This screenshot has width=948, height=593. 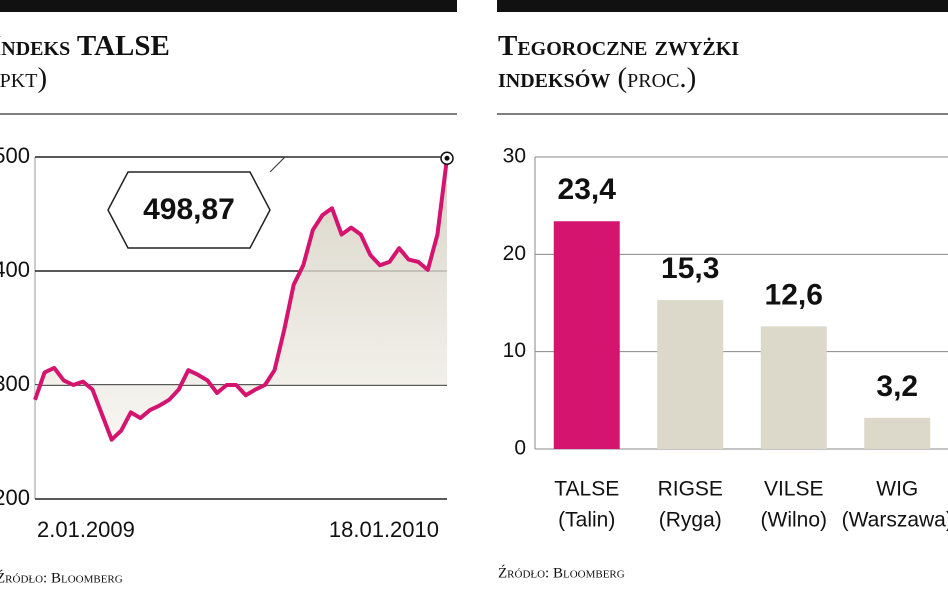 What do you see at coordinates (586, 520) in the screenshot?
I see `x-tick-label: (Talin)` at bounding box center [586, 520].